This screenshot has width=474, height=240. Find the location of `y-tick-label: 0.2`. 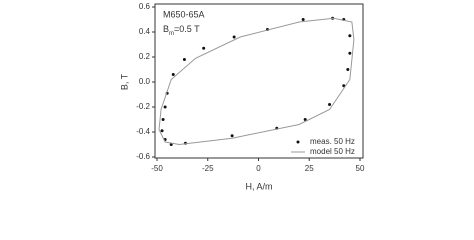

y-tick-label: 0.2 is located at coordinates (145, 56).